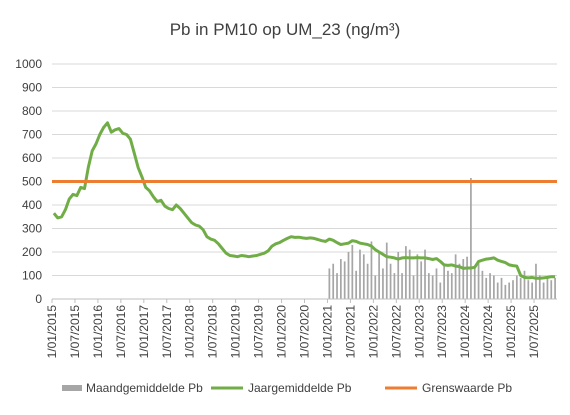  Describe the element at coordinates (32, 252) in the screenshot. I see `y-tick-label: 200` at that location.